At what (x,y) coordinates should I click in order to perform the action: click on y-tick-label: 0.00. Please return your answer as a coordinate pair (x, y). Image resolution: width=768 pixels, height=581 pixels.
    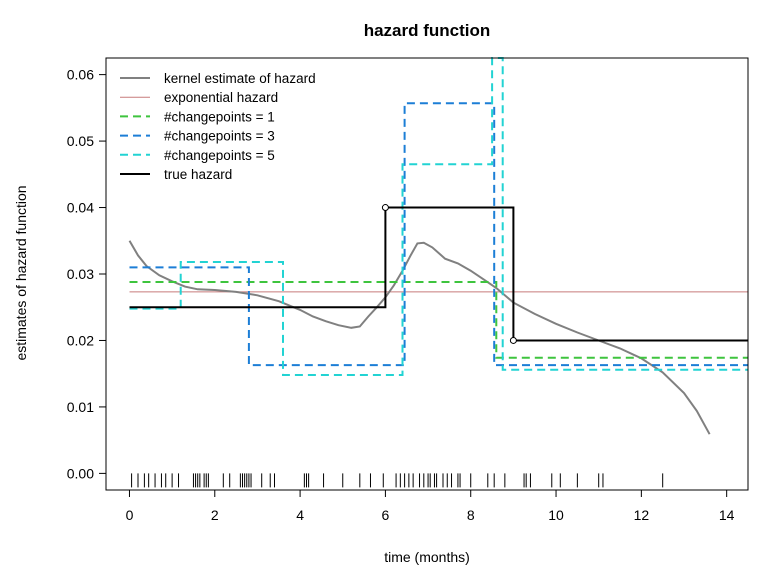
    Looking at the image, I should click on (80, 473).